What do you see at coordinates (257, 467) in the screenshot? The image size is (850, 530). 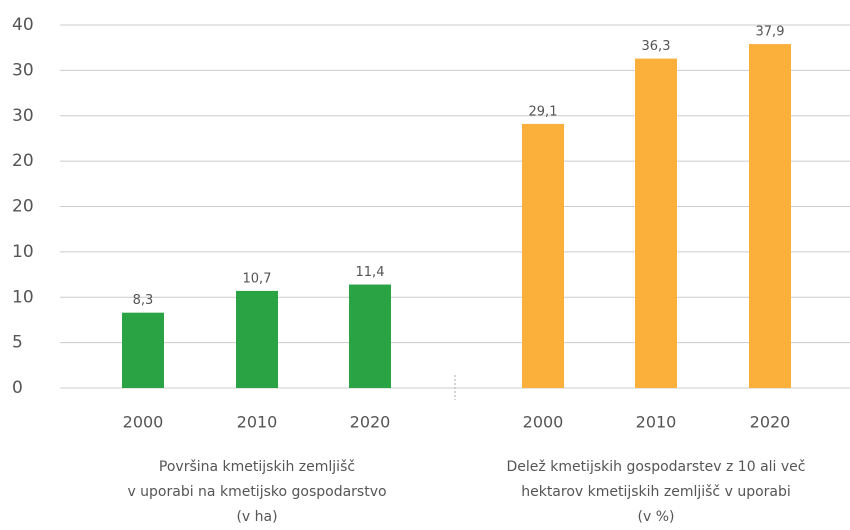 I see `group-label: Površina kmetijskih zemljišč` at bounding box center [257, 467].